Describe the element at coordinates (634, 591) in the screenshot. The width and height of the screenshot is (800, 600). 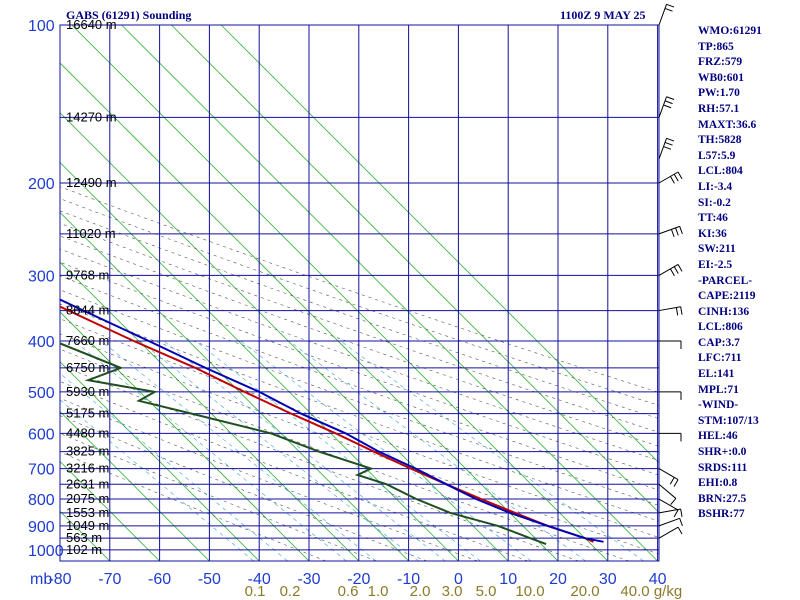
I see `mixing-ratio-label: 40.0` at that location.